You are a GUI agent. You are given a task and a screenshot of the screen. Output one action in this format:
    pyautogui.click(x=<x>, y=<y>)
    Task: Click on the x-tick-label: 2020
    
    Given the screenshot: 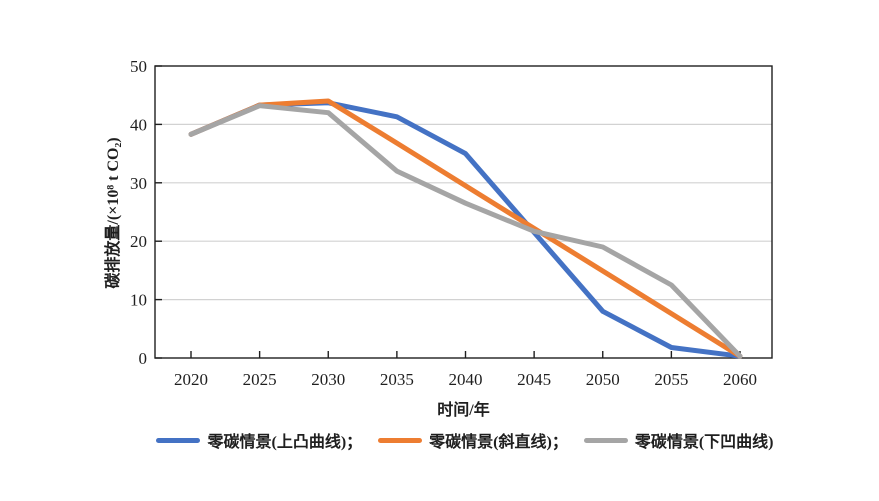 What is the action you would take?
    pyautogui.click(x=191, y=379)
    